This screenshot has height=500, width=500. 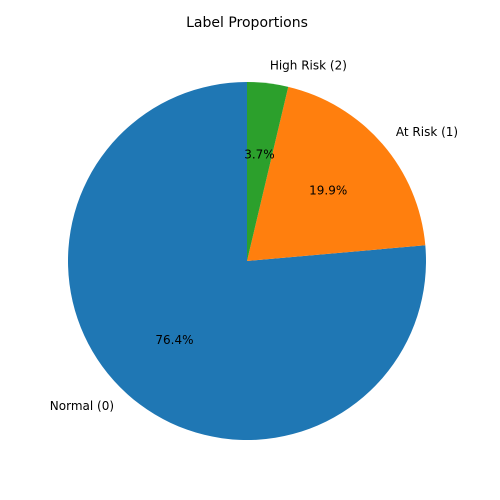 I want to click on slice-label-0: Normal (0), so click(x=82, y=406).